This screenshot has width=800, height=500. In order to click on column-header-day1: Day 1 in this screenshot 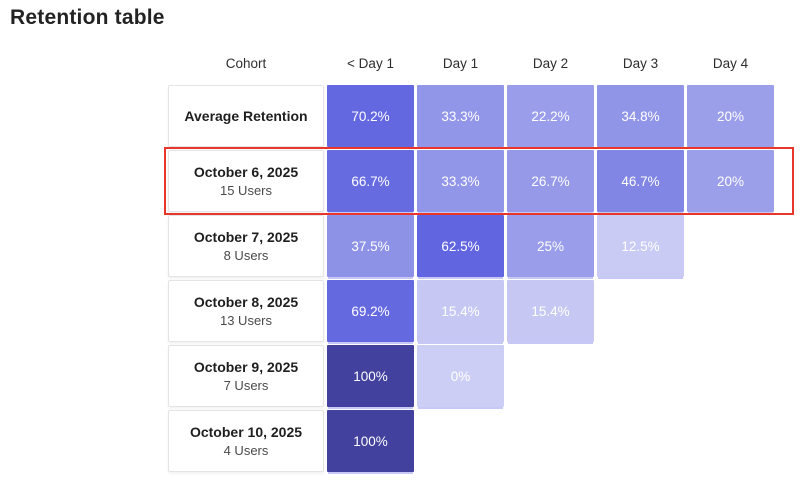, I will do `click(460, 63)`.